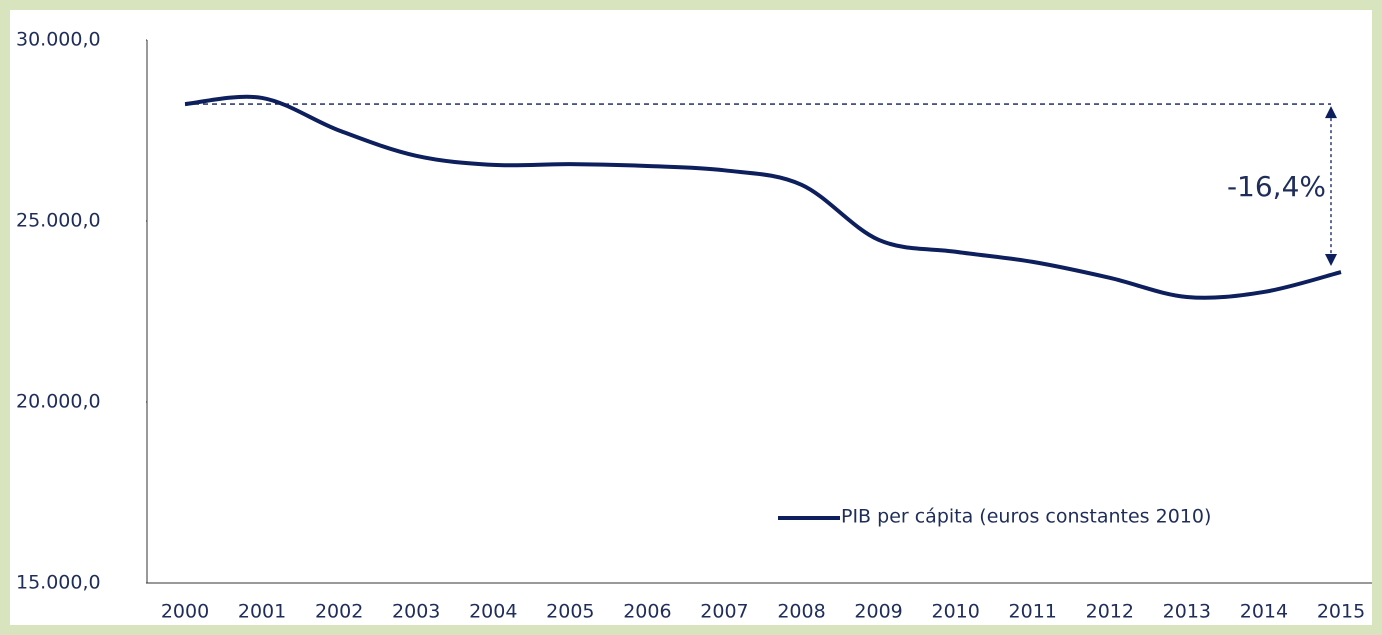 Image resolution: width=1382 pixels, height=635 pixels. I want to click on x-tick-label: 2003, so click(416, 612).